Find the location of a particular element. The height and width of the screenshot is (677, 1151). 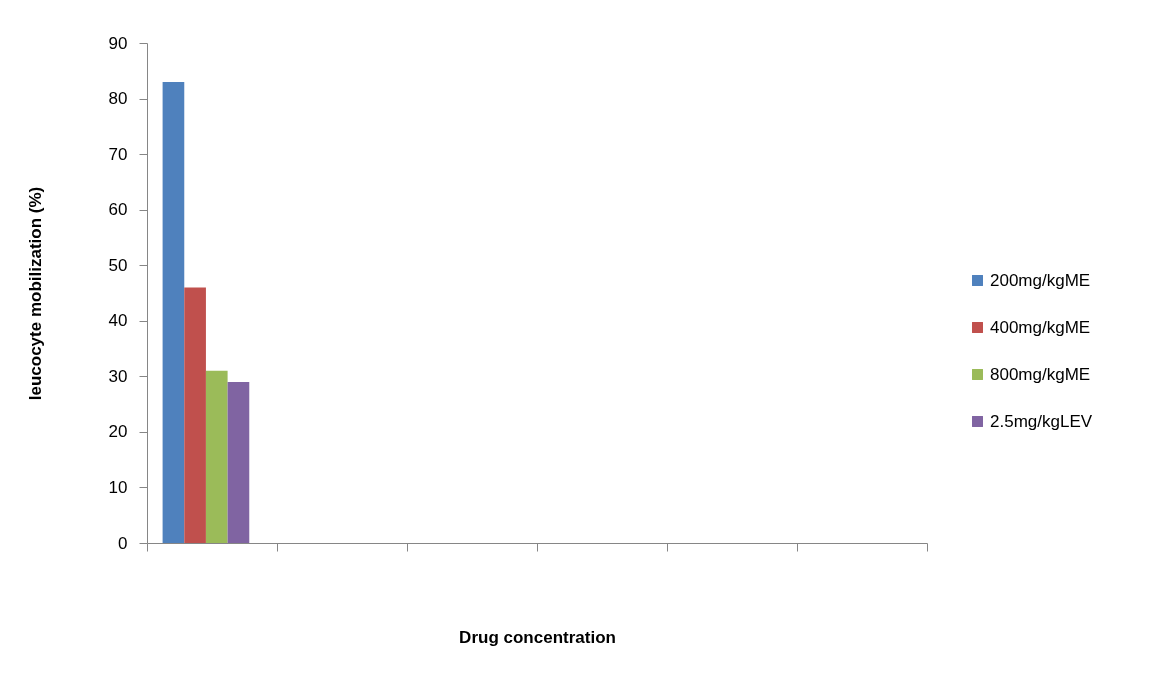

y-tick-label: 80 is located at coordinates (118, 99).